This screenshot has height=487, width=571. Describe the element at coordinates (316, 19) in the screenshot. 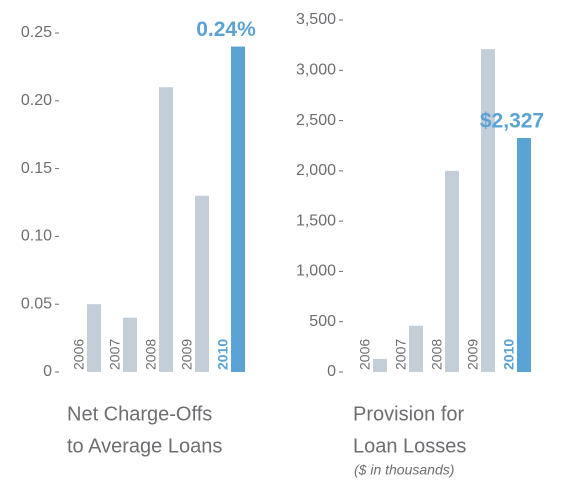

I see `y-tick-label: 3,500` at that location.